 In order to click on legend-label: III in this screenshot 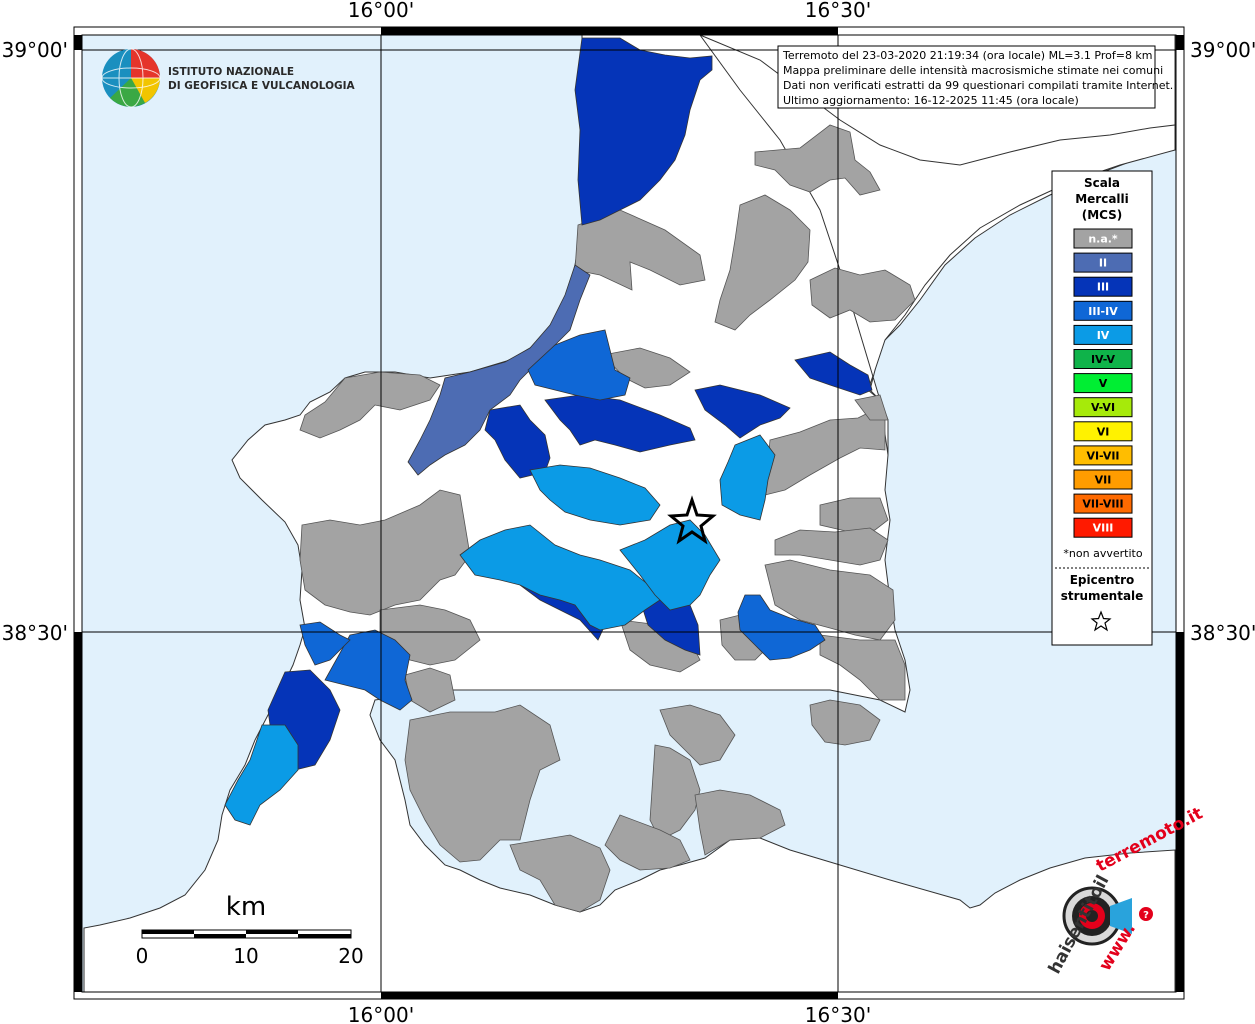, I will do `click(1103, 287)`.